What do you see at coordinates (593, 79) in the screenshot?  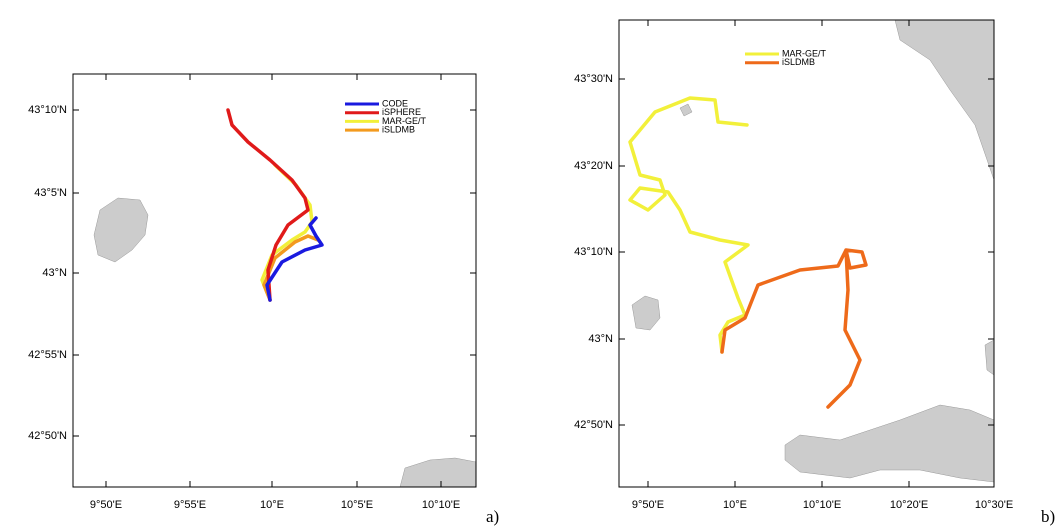 I see `y-tick-label: 43°30'N` at bounding box center [593, 79].